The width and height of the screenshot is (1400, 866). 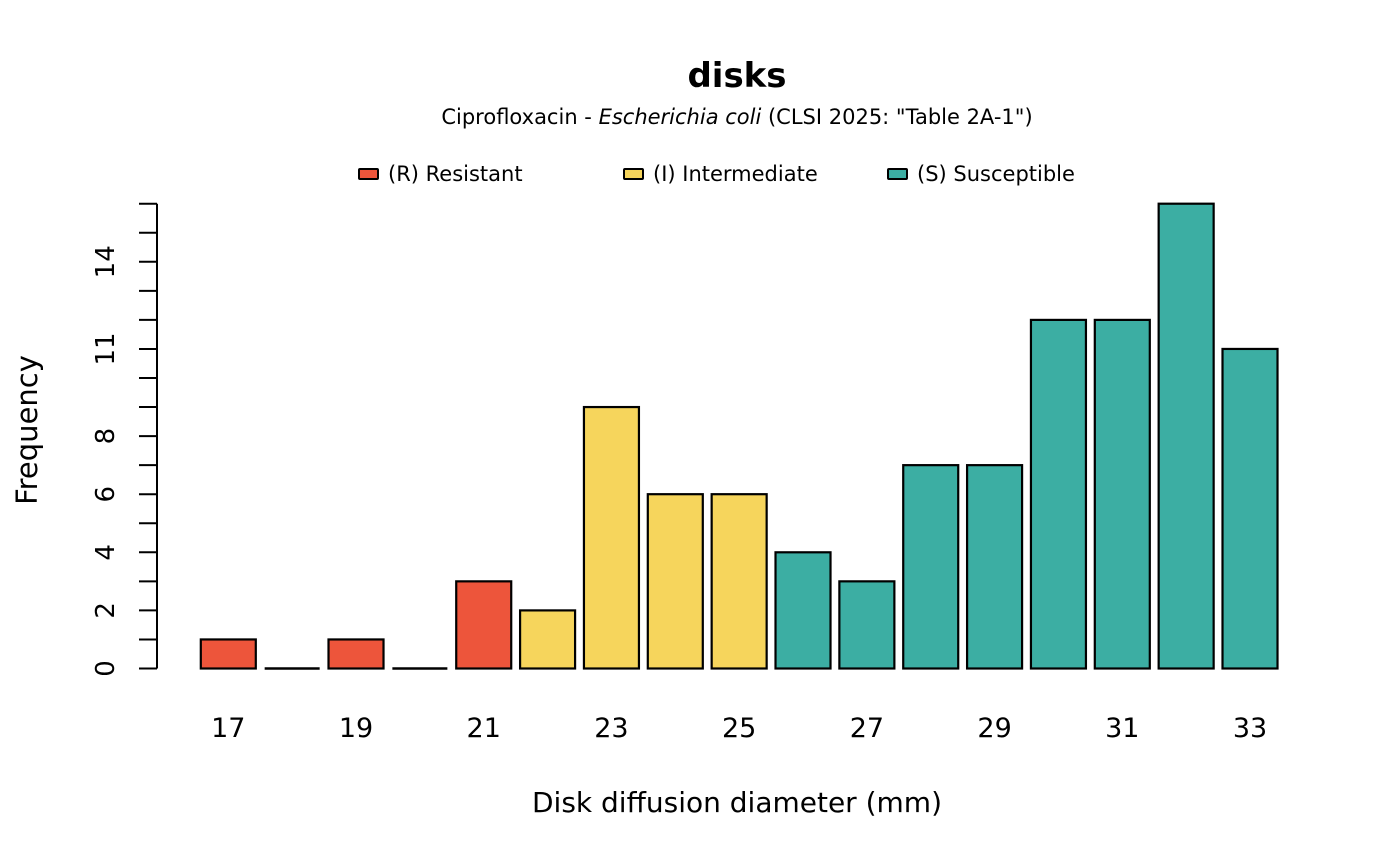 I want to click on legend-item-susceptible: (S) Susceptible, so click(x=981, y=174).